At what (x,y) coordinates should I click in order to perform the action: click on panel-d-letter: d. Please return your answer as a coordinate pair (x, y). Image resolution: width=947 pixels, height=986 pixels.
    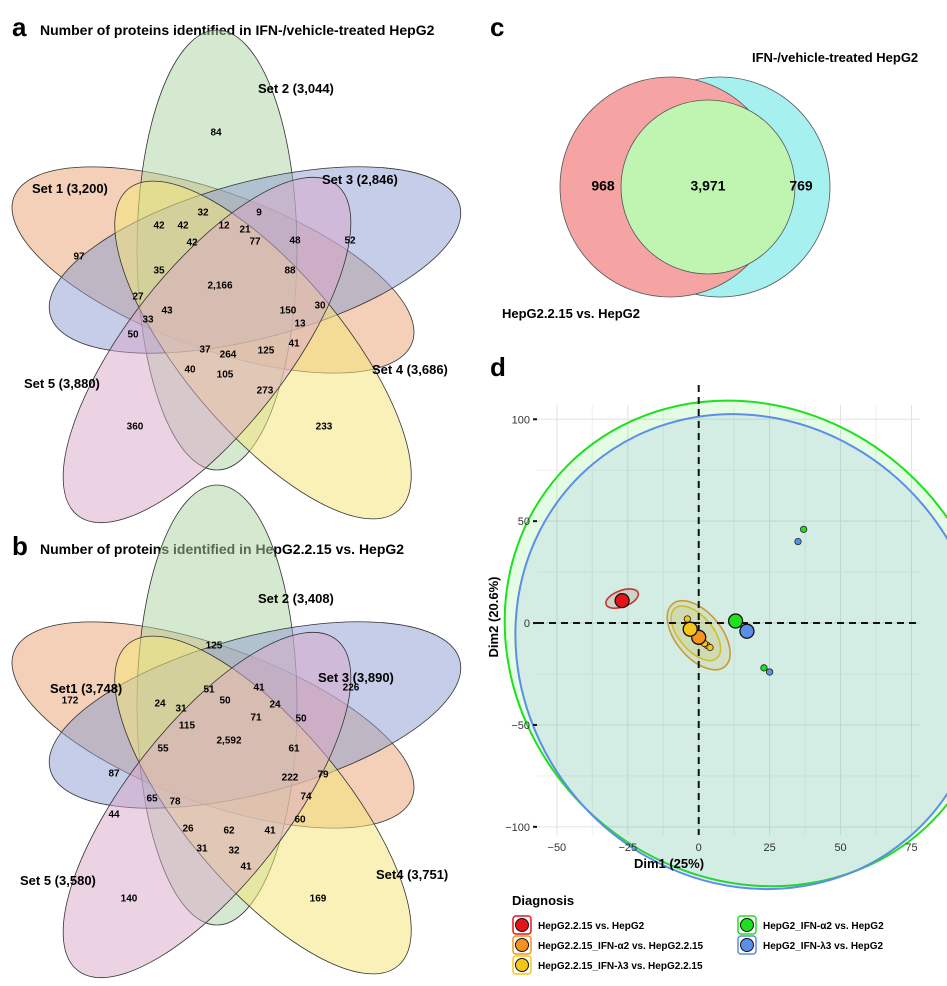
    Looking at the image, I should click on (498, 367).